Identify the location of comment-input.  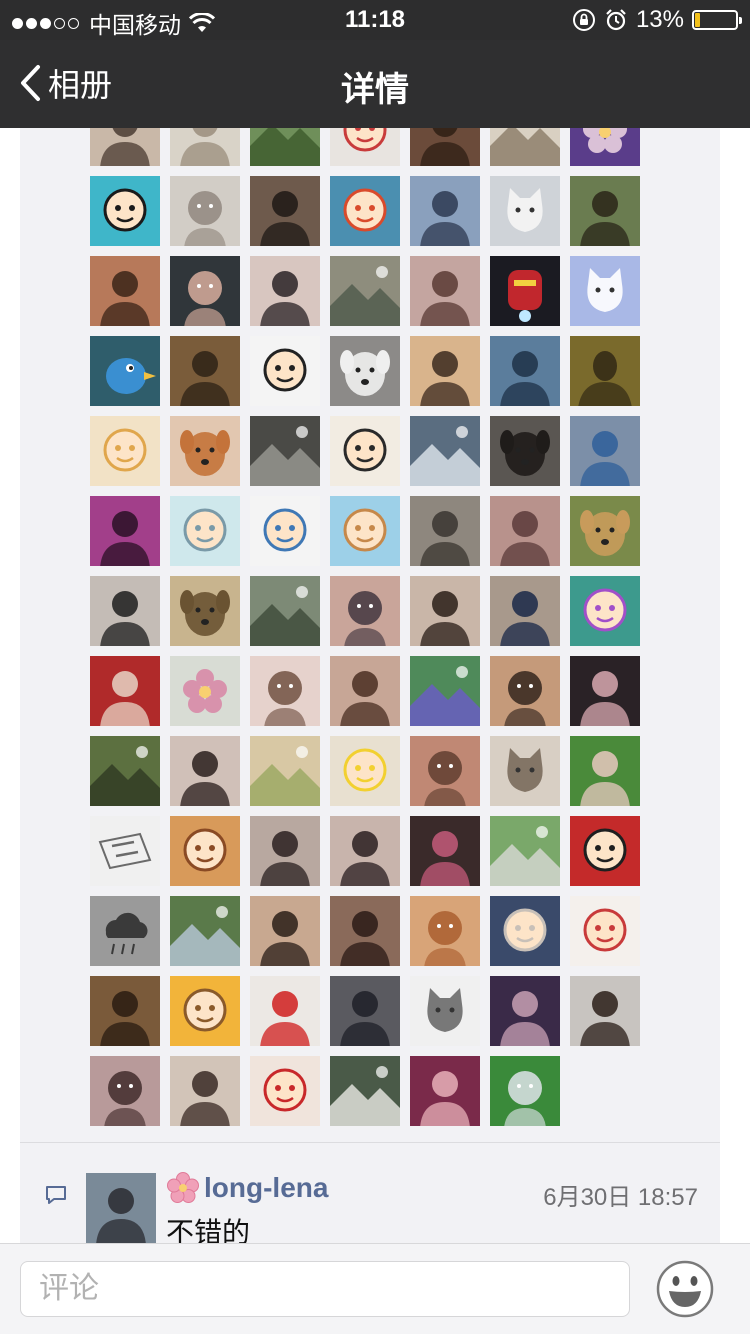
(325, 1289).